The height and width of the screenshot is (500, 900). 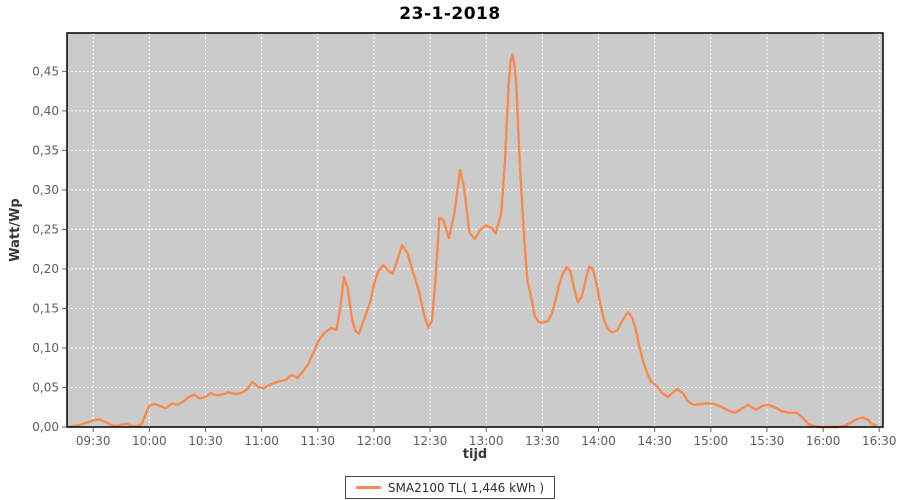 What do you see at coordinates (15, 230) in the screenshot?
I see `y-axis-title: Watt/Wp` at bounding box center [15, 230].